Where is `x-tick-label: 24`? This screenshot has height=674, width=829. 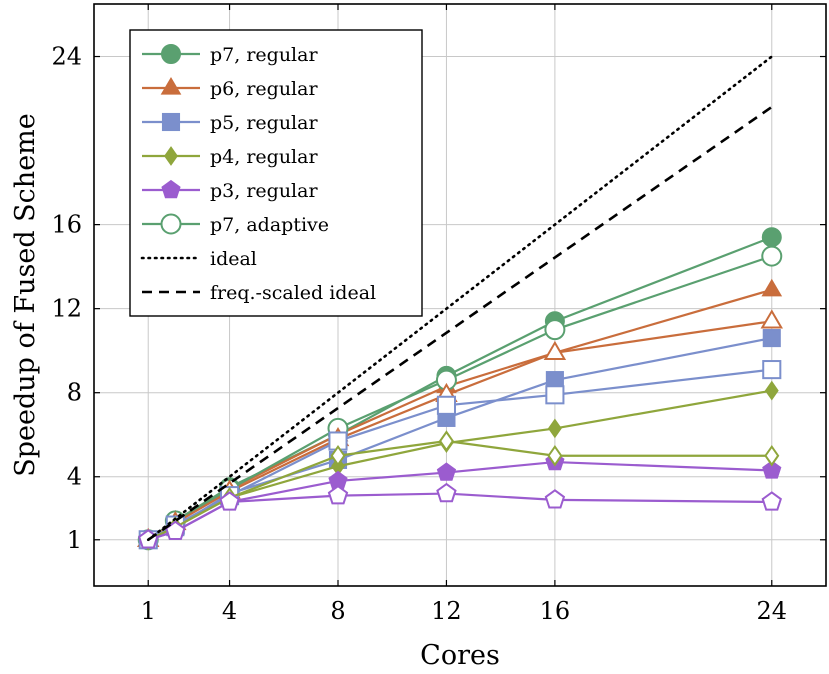 x-tick-label: 24 is located at coordinates (772, 611).